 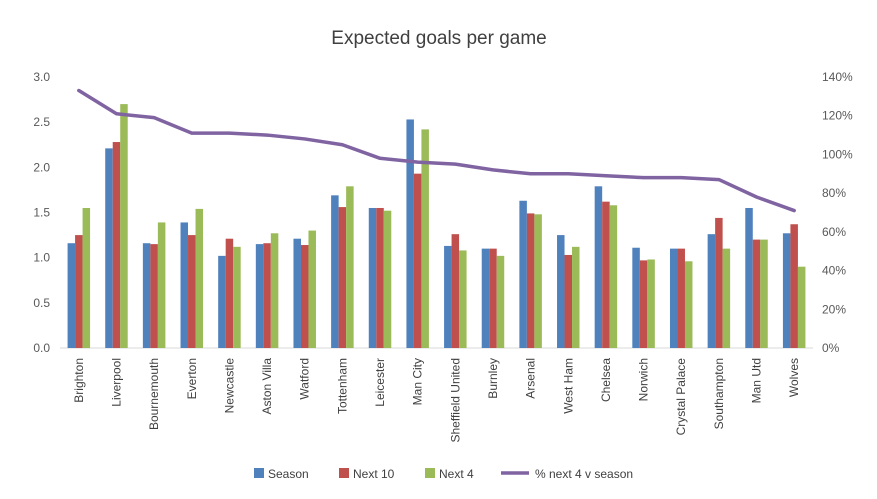 I want to click on category-label: Man City, so click(x=418, y=381).